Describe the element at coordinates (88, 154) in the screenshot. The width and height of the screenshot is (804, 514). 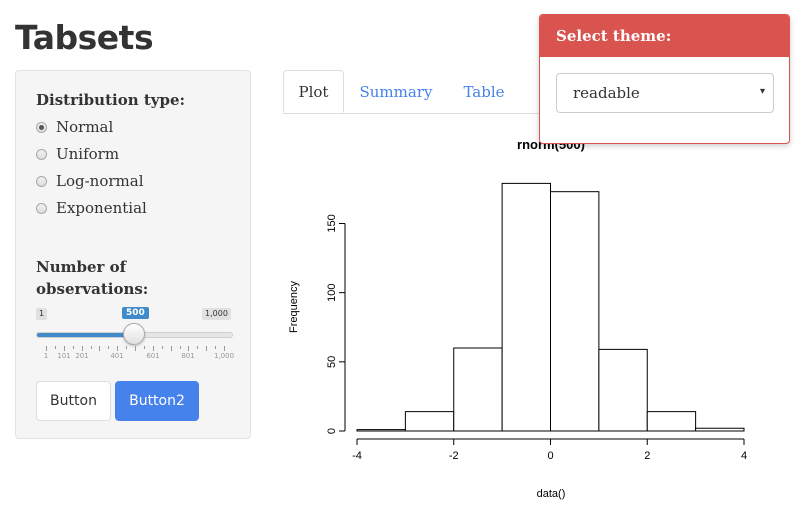
I see `radio-uniform-label: Uniform` at that location.